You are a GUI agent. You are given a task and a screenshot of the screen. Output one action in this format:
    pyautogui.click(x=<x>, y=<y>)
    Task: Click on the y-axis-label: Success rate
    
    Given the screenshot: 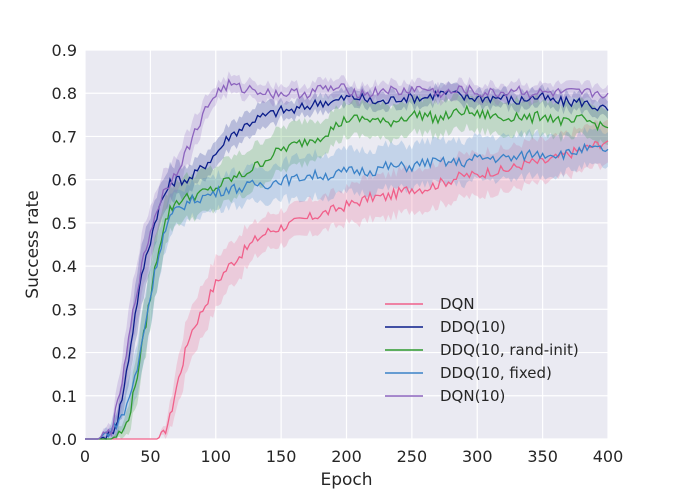 What is the action you would take?
    pyautogui.click(x=33, y=244)
    